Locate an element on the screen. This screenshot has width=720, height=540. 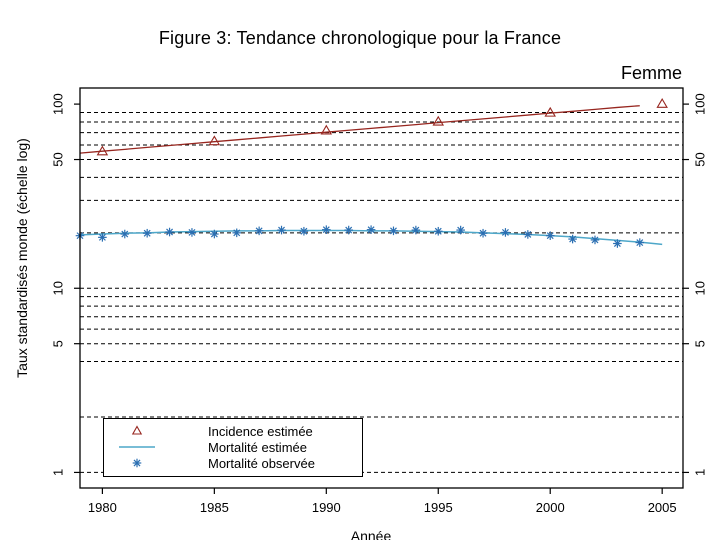
x-axis-tick-labels: 1980 1985 1990 1995 2000 2005 is located at coordinates (382, 507).